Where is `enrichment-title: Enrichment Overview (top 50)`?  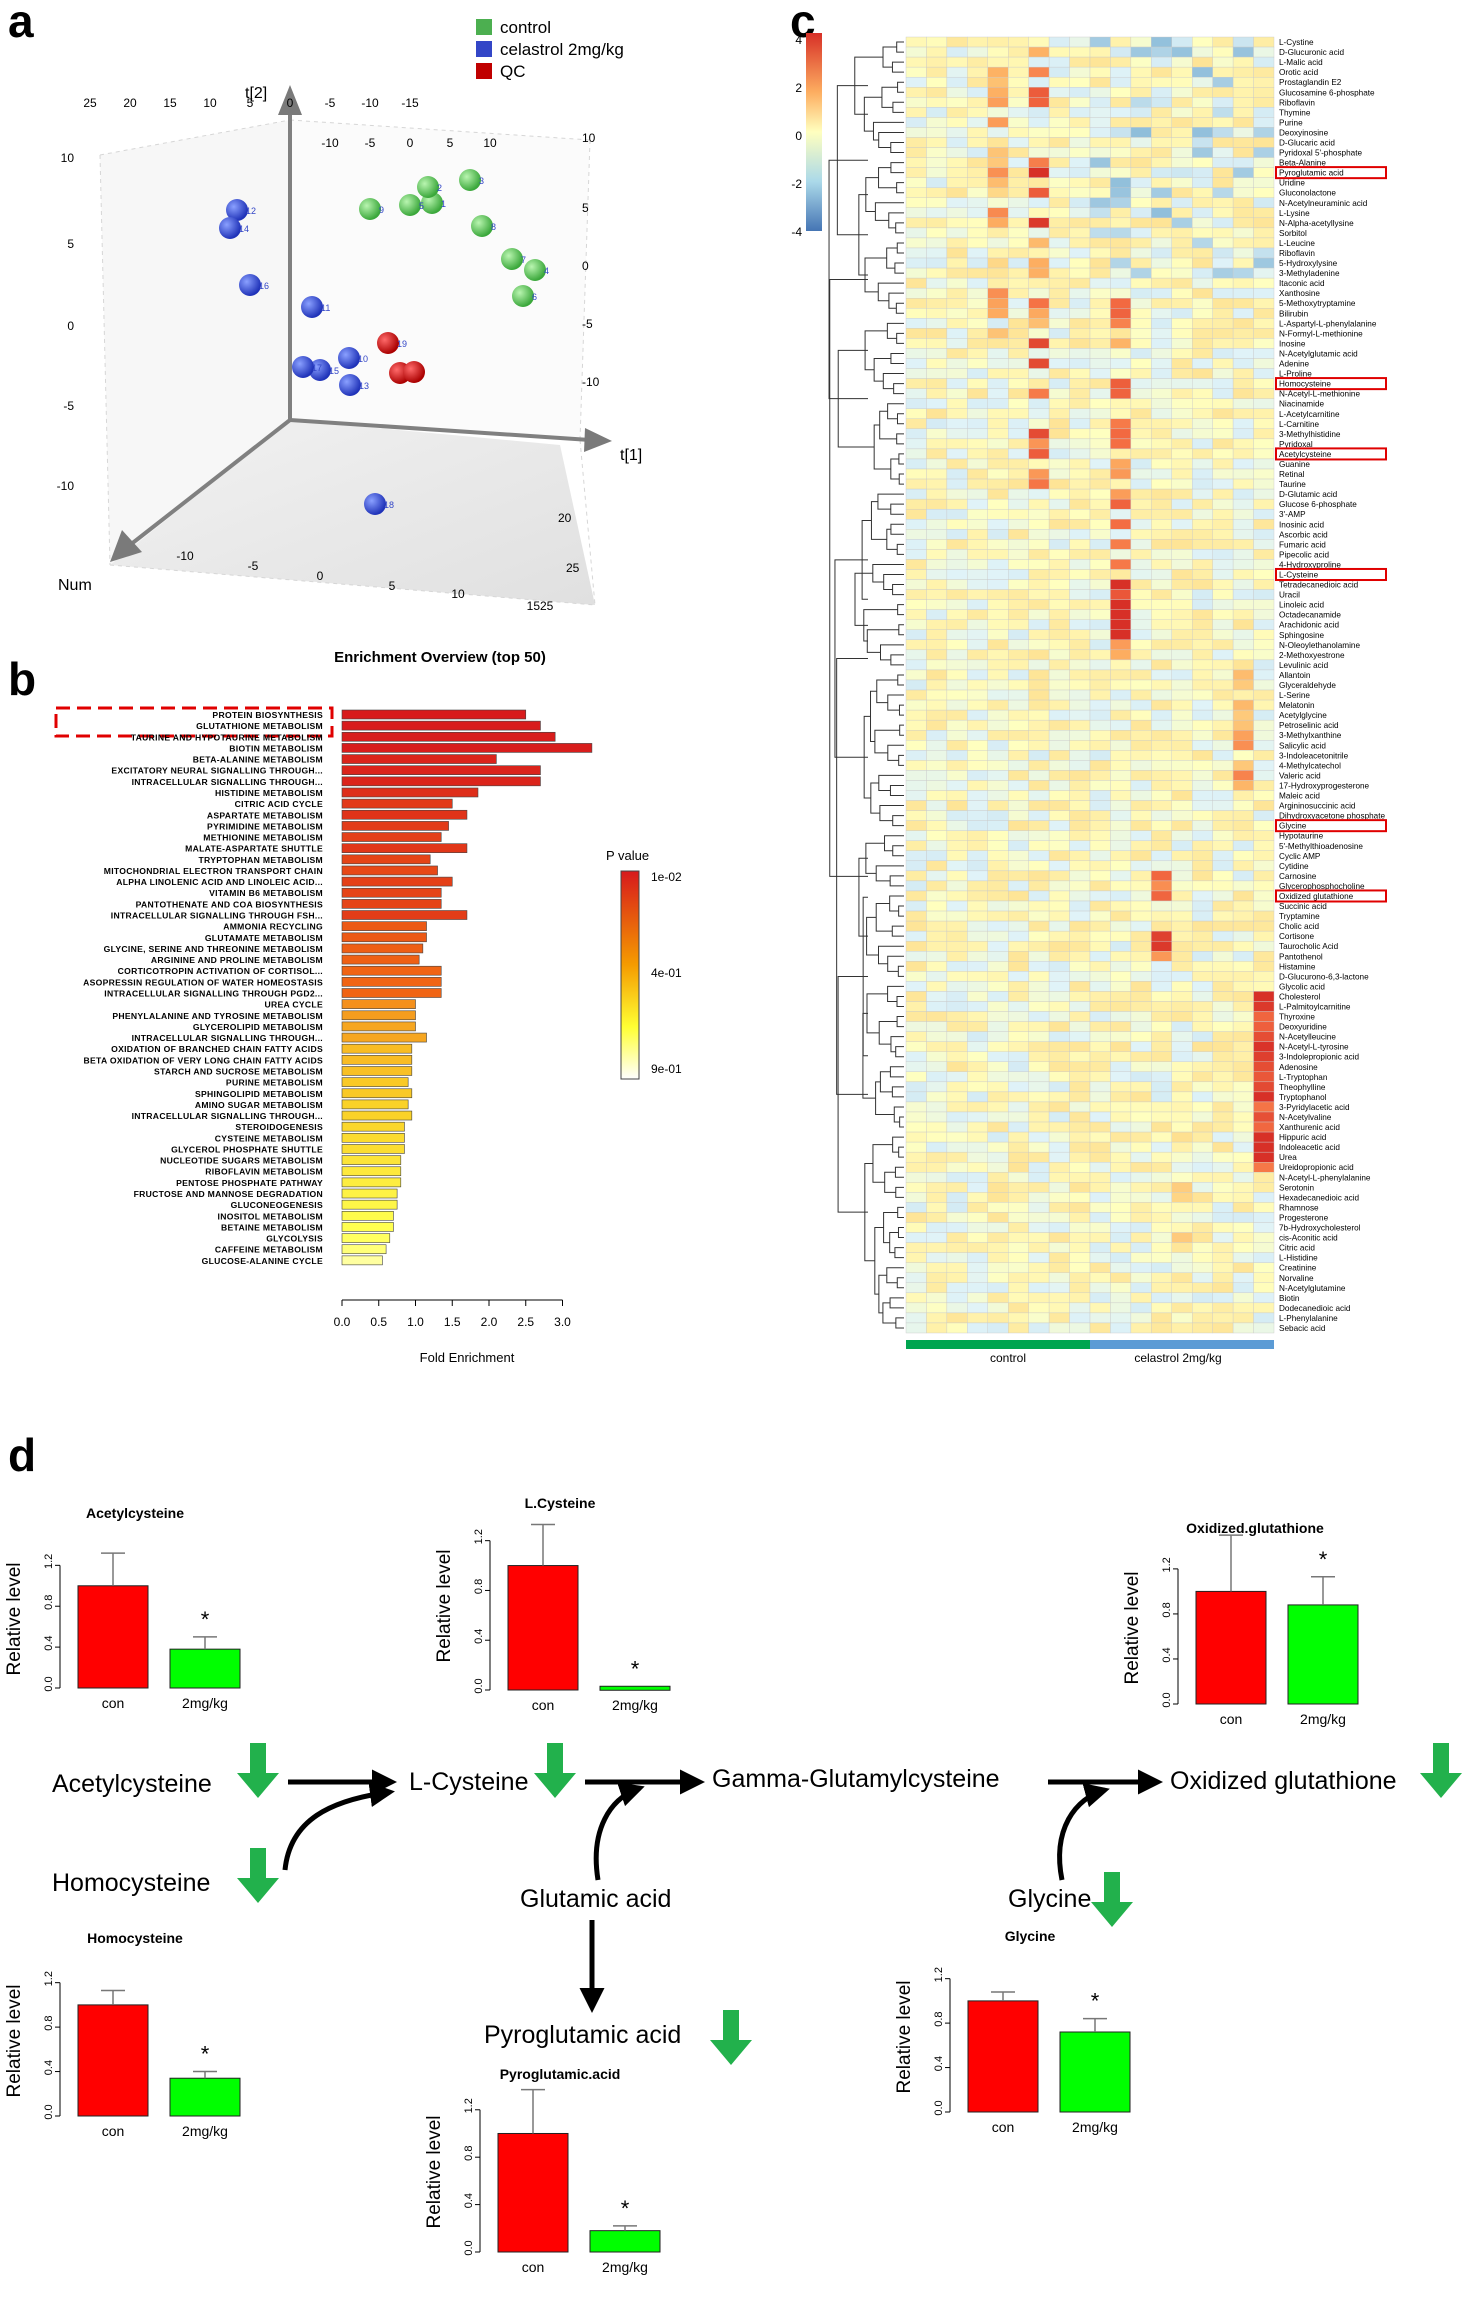
enrichment-title: Enrichment Overview (top 50) is located at coordinates (440, 657).